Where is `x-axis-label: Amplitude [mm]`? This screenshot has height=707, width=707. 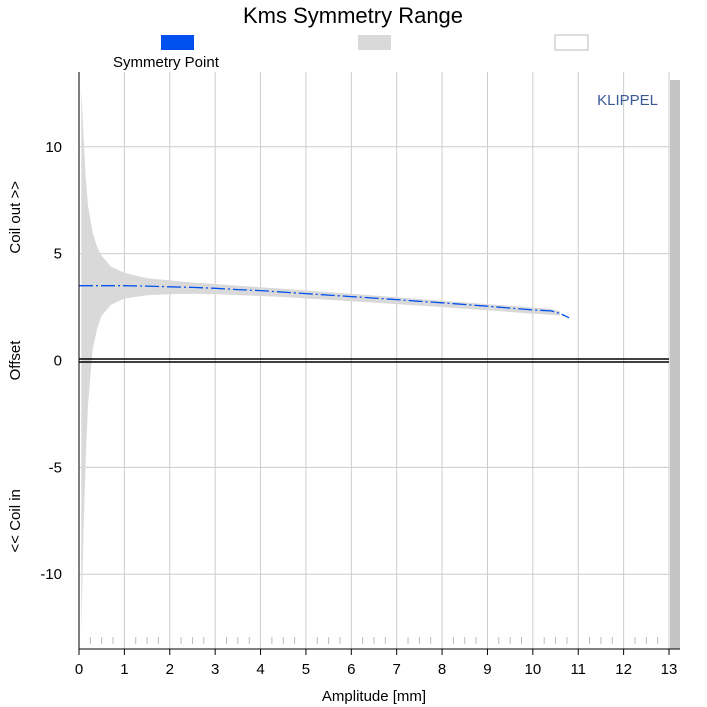 x-axis-label: Amplitude [mm] is located at coordinates (374, 696).